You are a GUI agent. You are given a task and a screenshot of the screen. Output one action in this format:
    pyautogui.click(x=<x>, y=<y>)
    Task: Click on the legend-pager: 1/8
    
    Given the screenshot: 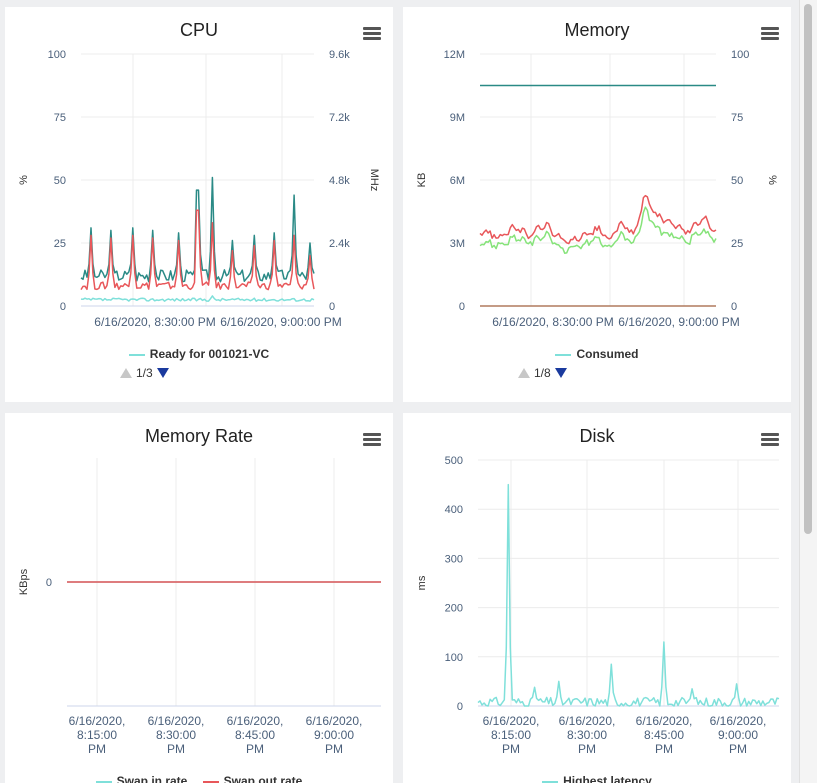 What is the action you would take?
    pyautogui.click(x=542, y=373)
    